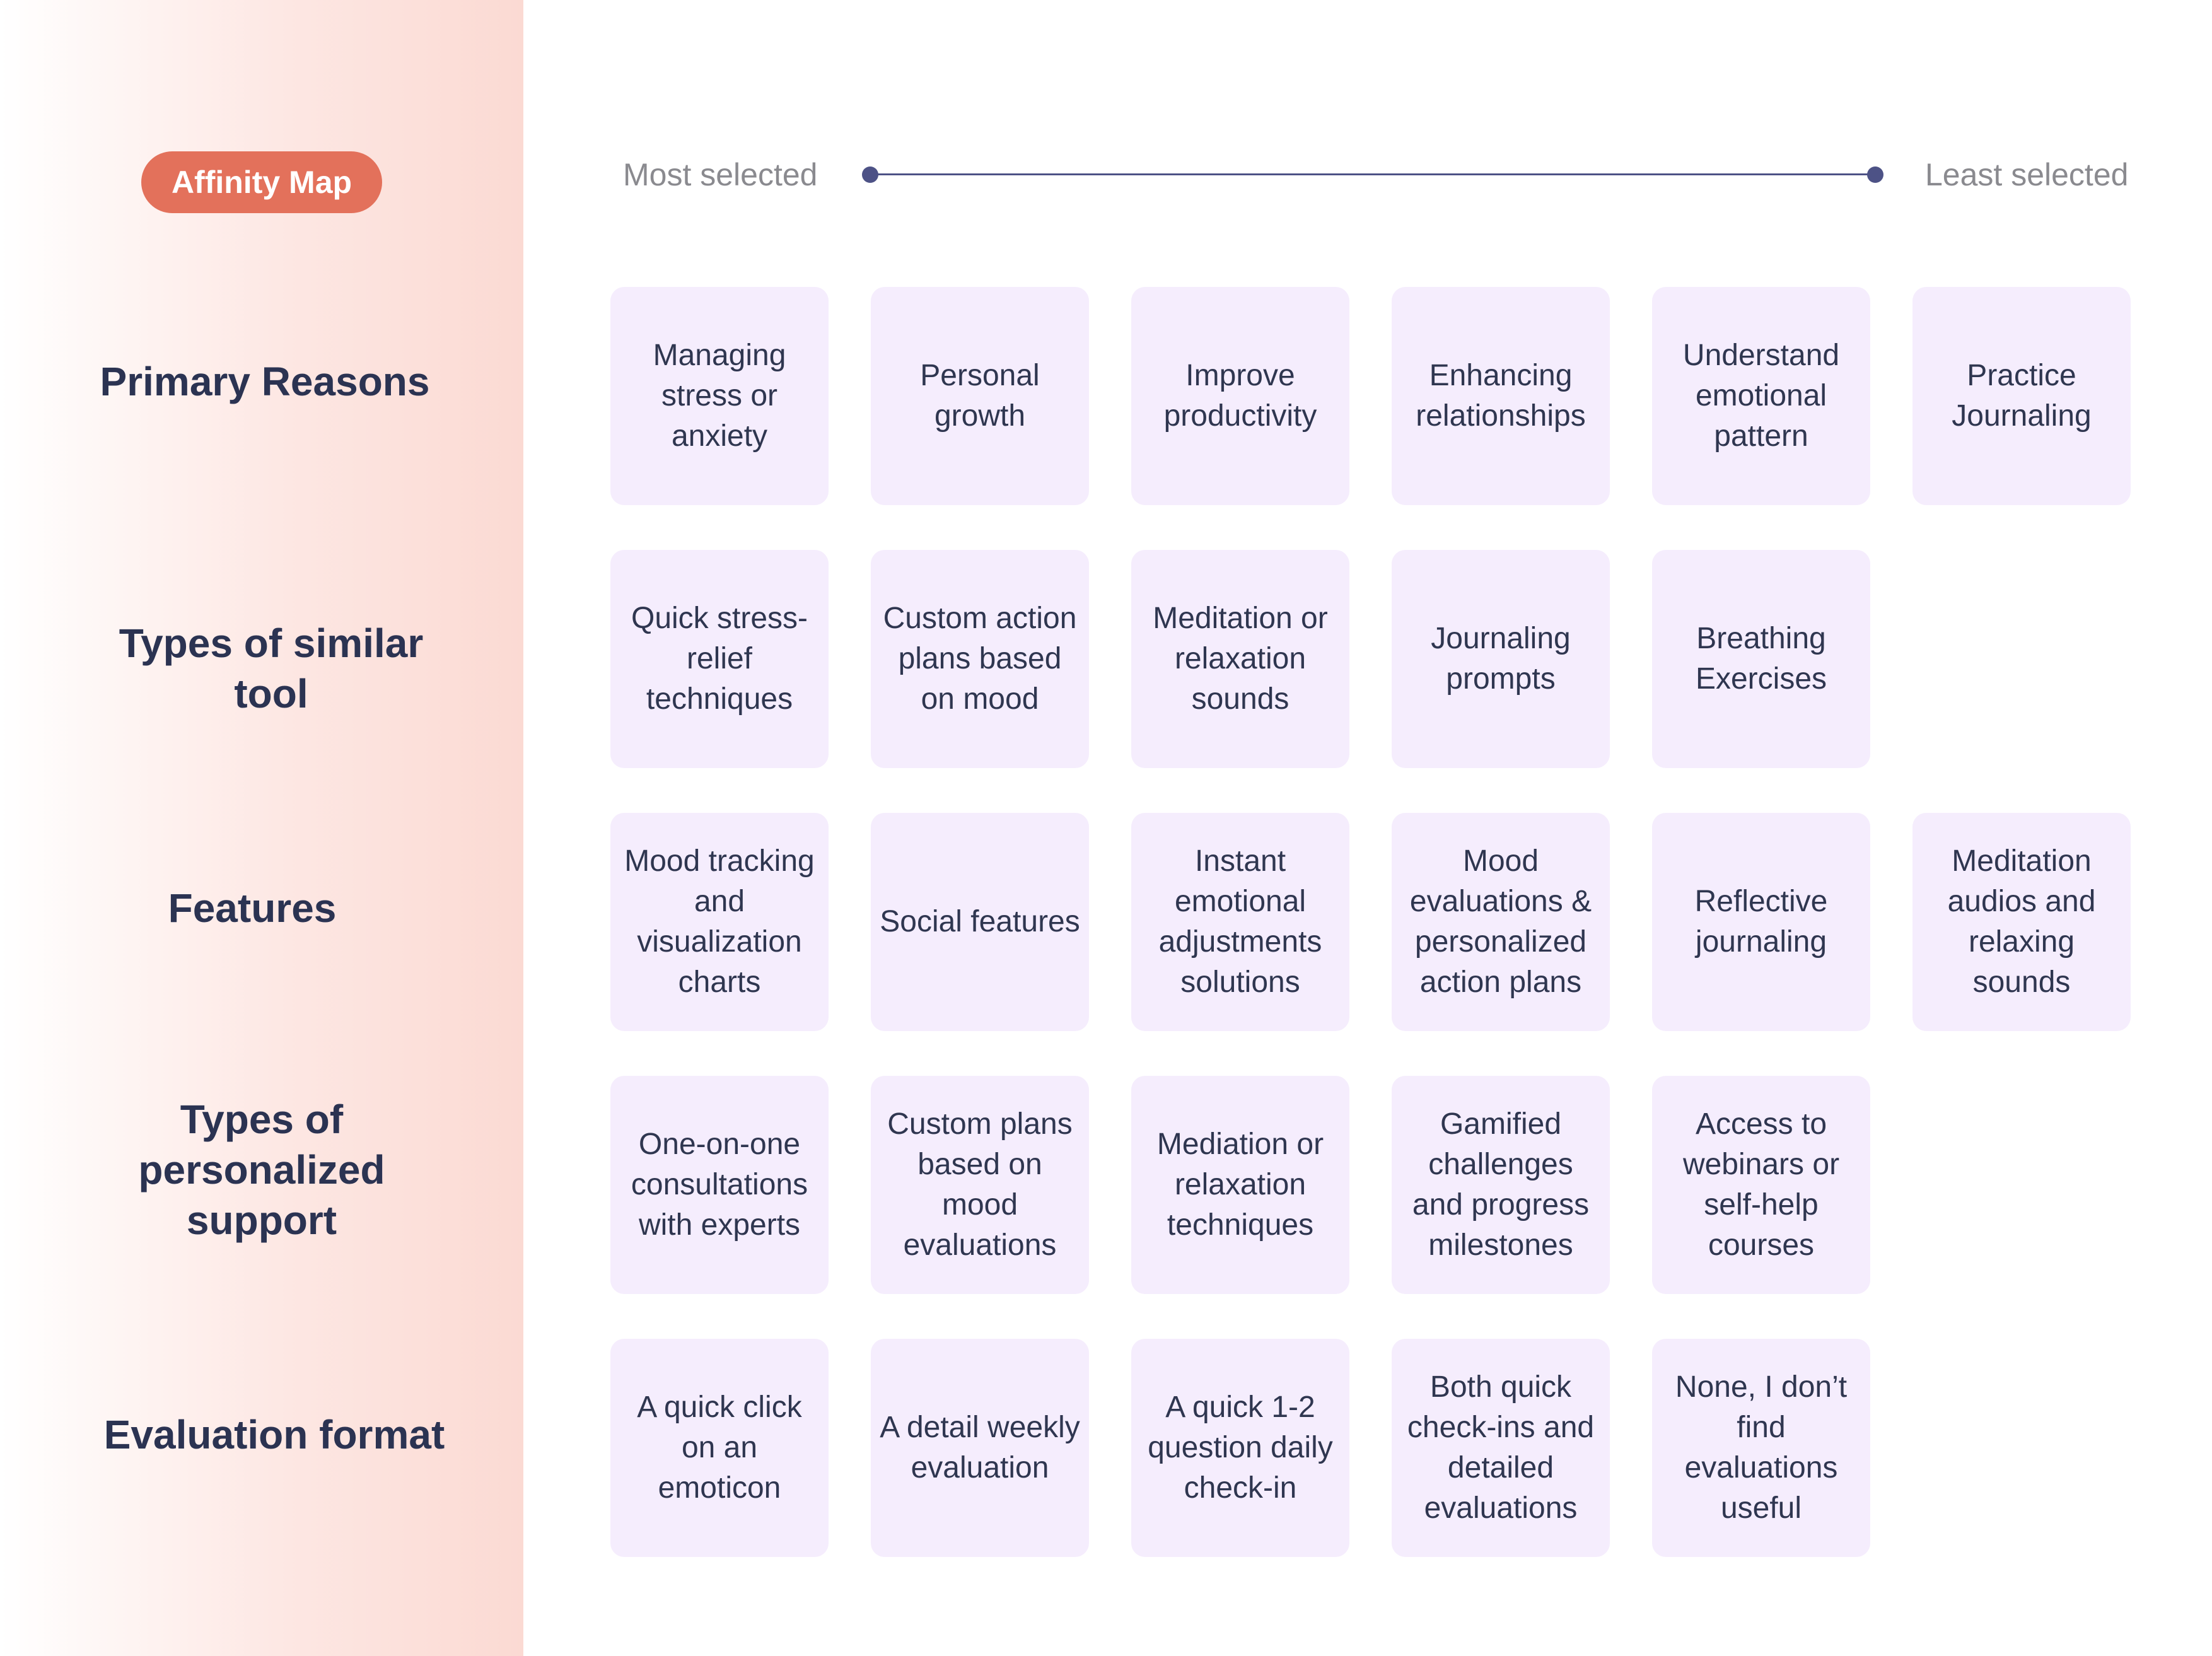 This screenshot has height=1656, width=2212. Describe the element at coordinates (252, 908) in the screenshot. I see `row-label-features: Features` at that location.